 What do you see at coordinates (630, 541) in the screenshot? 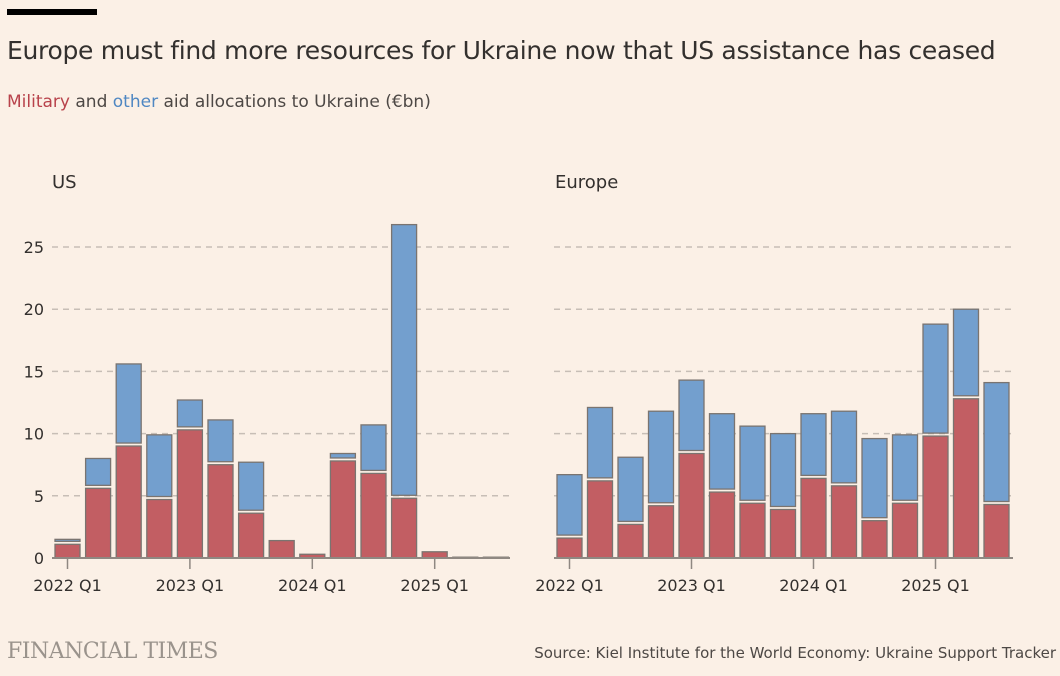
I see `bar-military-europe-2022-Q3` at bounding box center [630, 541].